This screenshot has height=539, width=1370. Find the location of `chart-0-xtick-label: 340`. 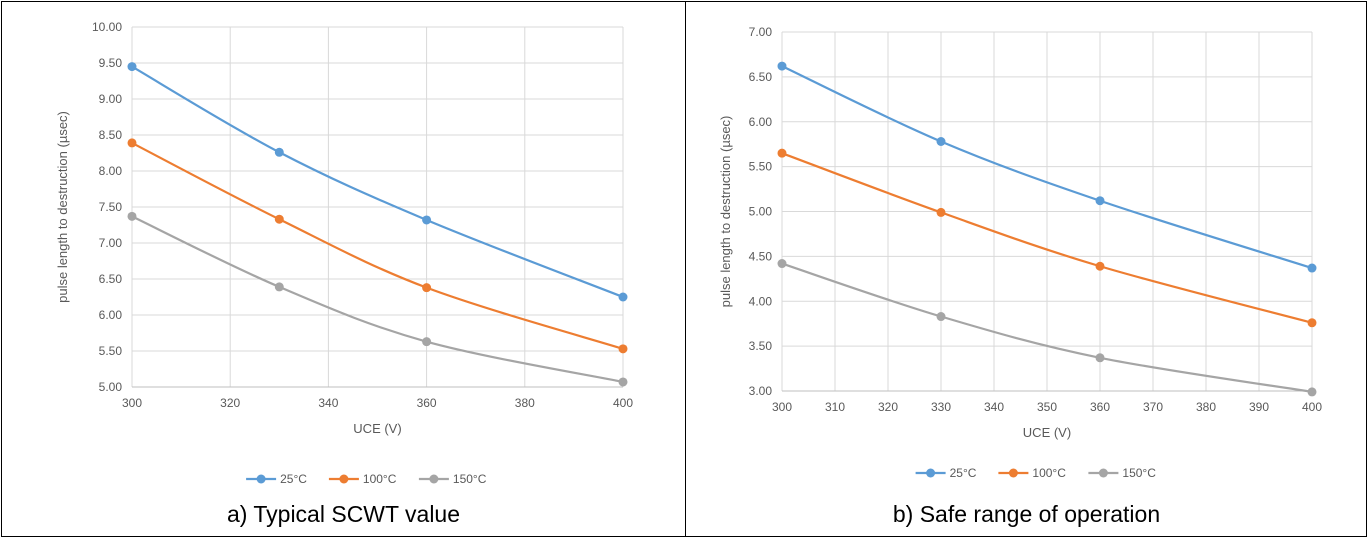

chart-0-xtick-label: 340 is located at coordinates (328, 403).